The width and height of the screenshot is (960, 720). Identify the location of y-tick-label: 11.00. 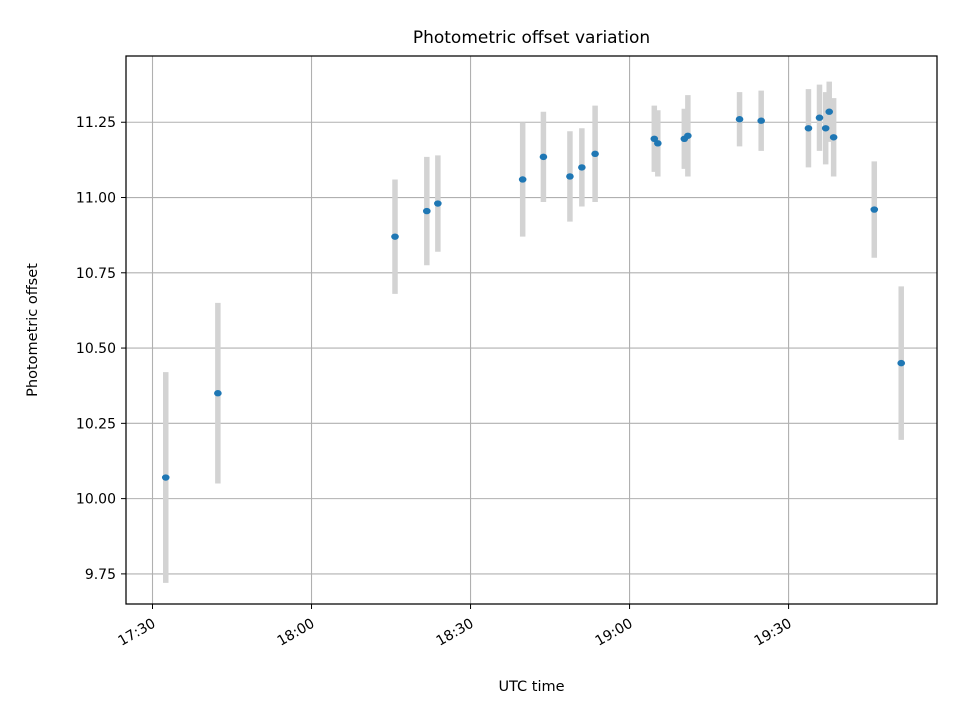
(96, 199).